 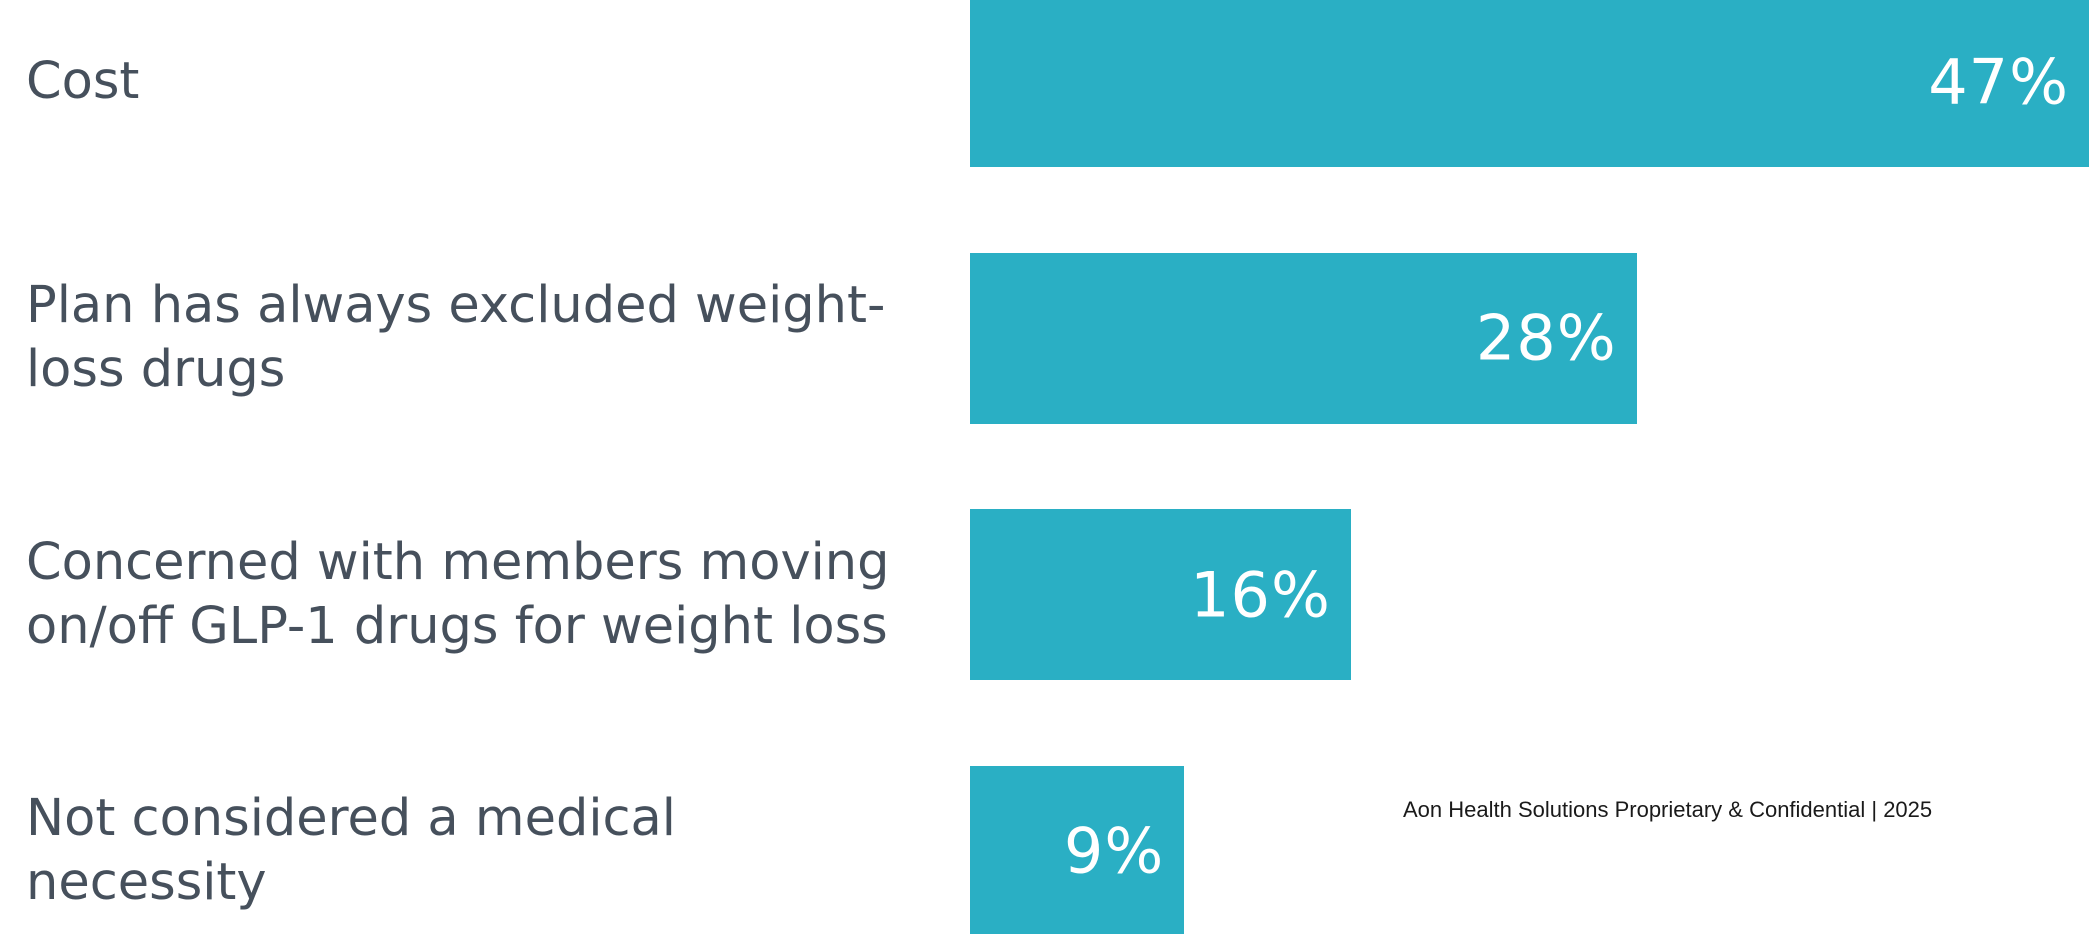 What do you see at coordinates (1529, 83) in the screenshot?
I see `bar: 47%` at bounding box center [1529, 83].